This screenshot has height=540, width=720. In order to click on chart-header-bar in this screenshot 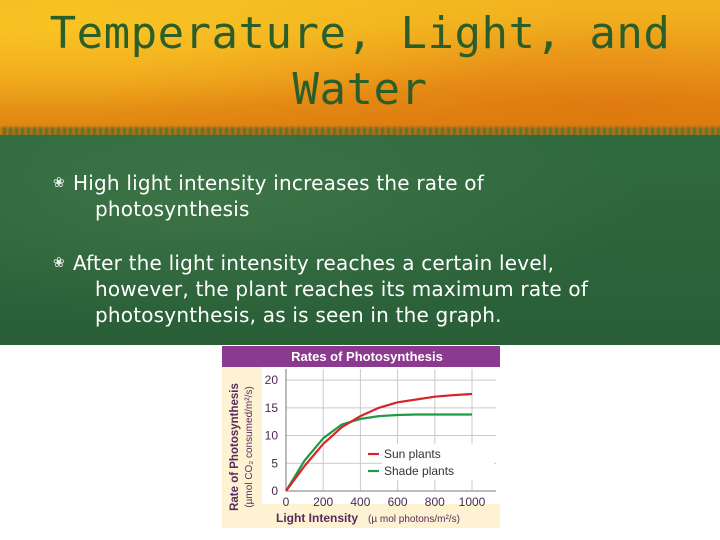, I will do `click(361, 356)`.